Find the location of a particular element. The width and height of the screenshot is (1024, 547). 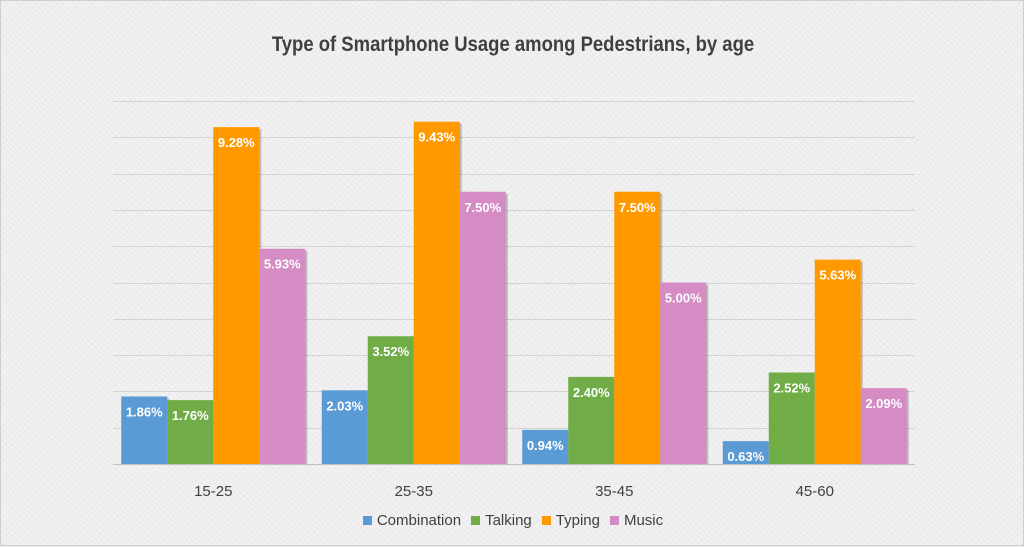

legend-item-typing: Typing is located at coordinates (570, 520).